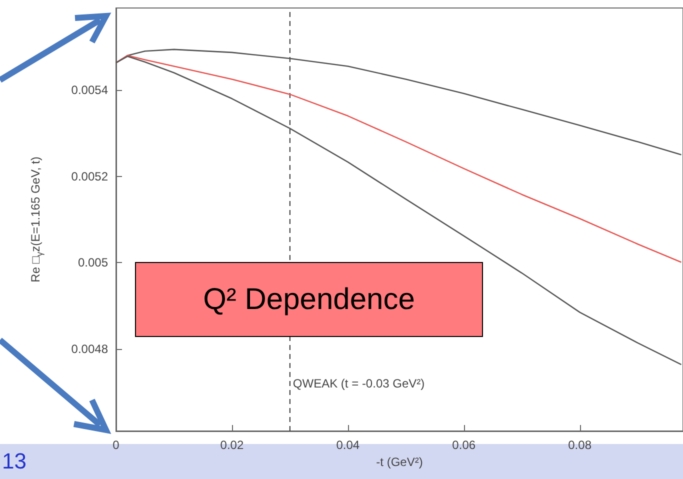 The height and width of the screenshot is (479, 683). I want to click on callout-box: Q² Dependence, so click(309, 299).